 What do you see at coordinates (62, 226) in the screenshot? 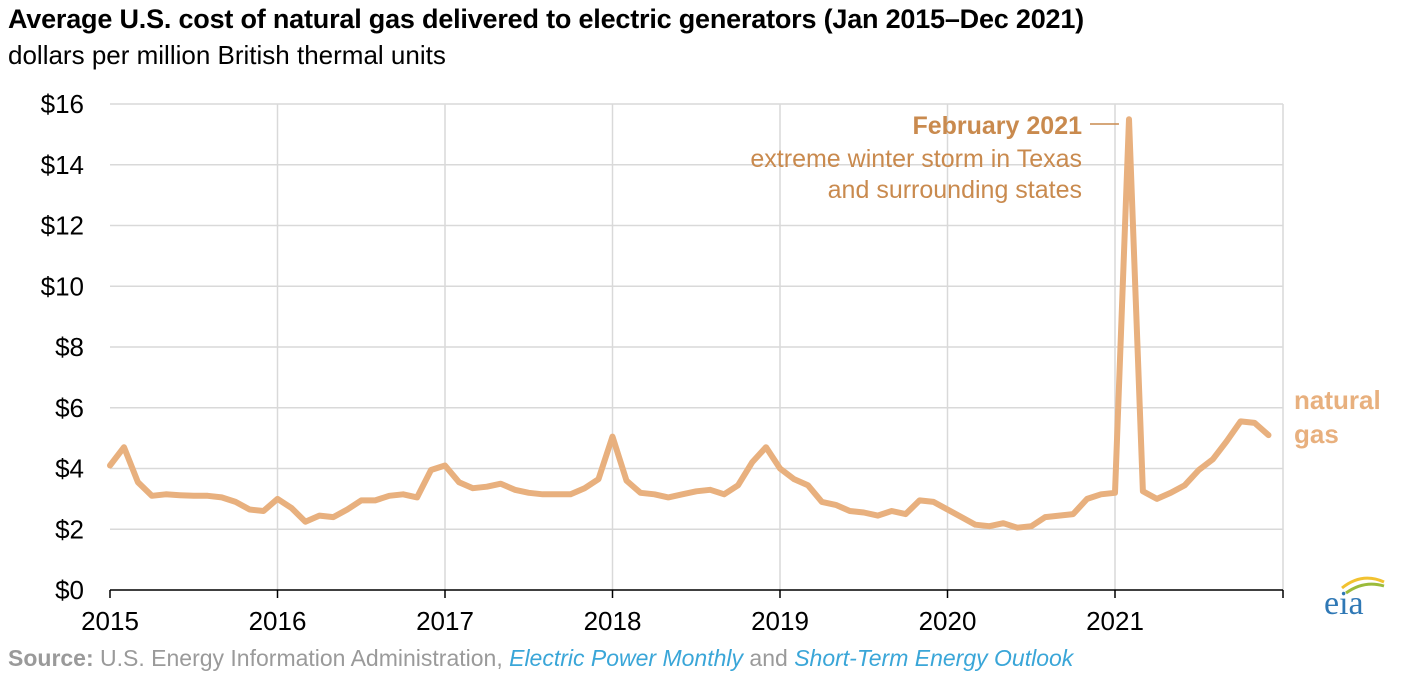
I see `y-tick-label: $12` at bounding box center [62, 226].